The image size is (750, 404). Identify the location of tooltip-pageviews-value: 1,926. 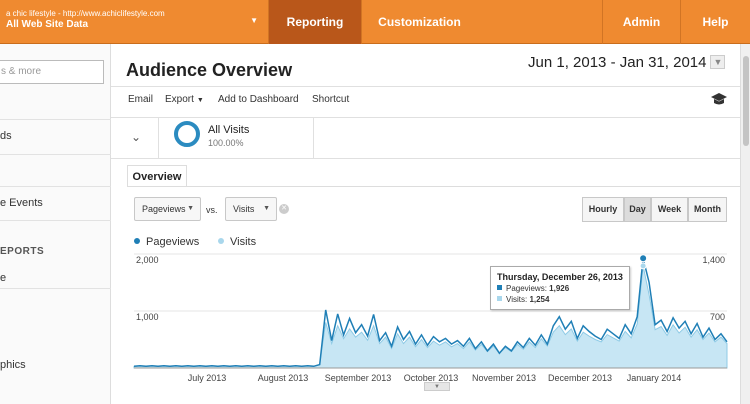
(559, 288).